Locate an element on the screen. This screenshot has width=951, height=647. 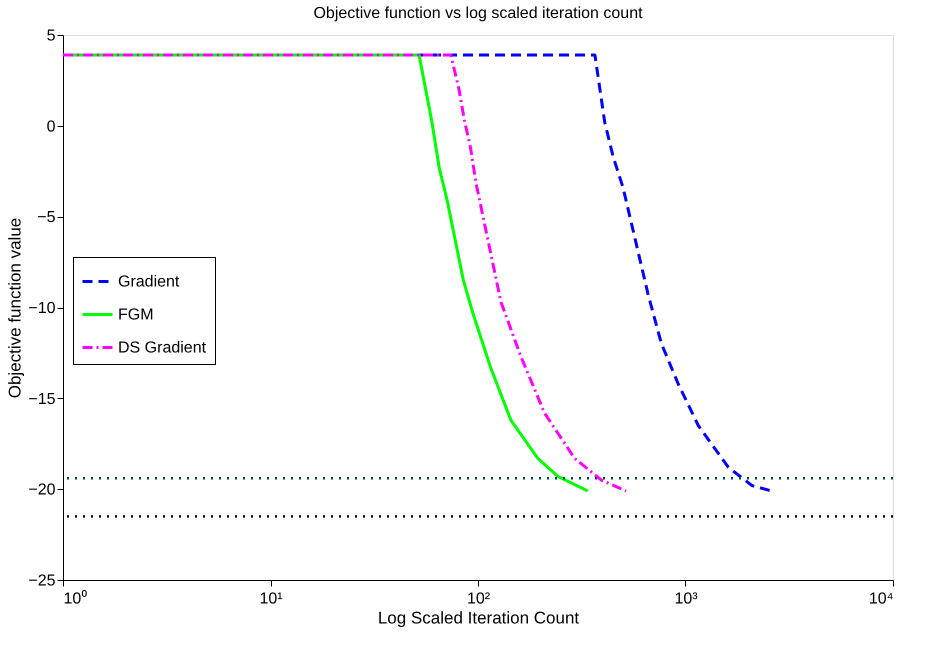
x-tick-label: 10⁴ is located at coordinates (881, 599).